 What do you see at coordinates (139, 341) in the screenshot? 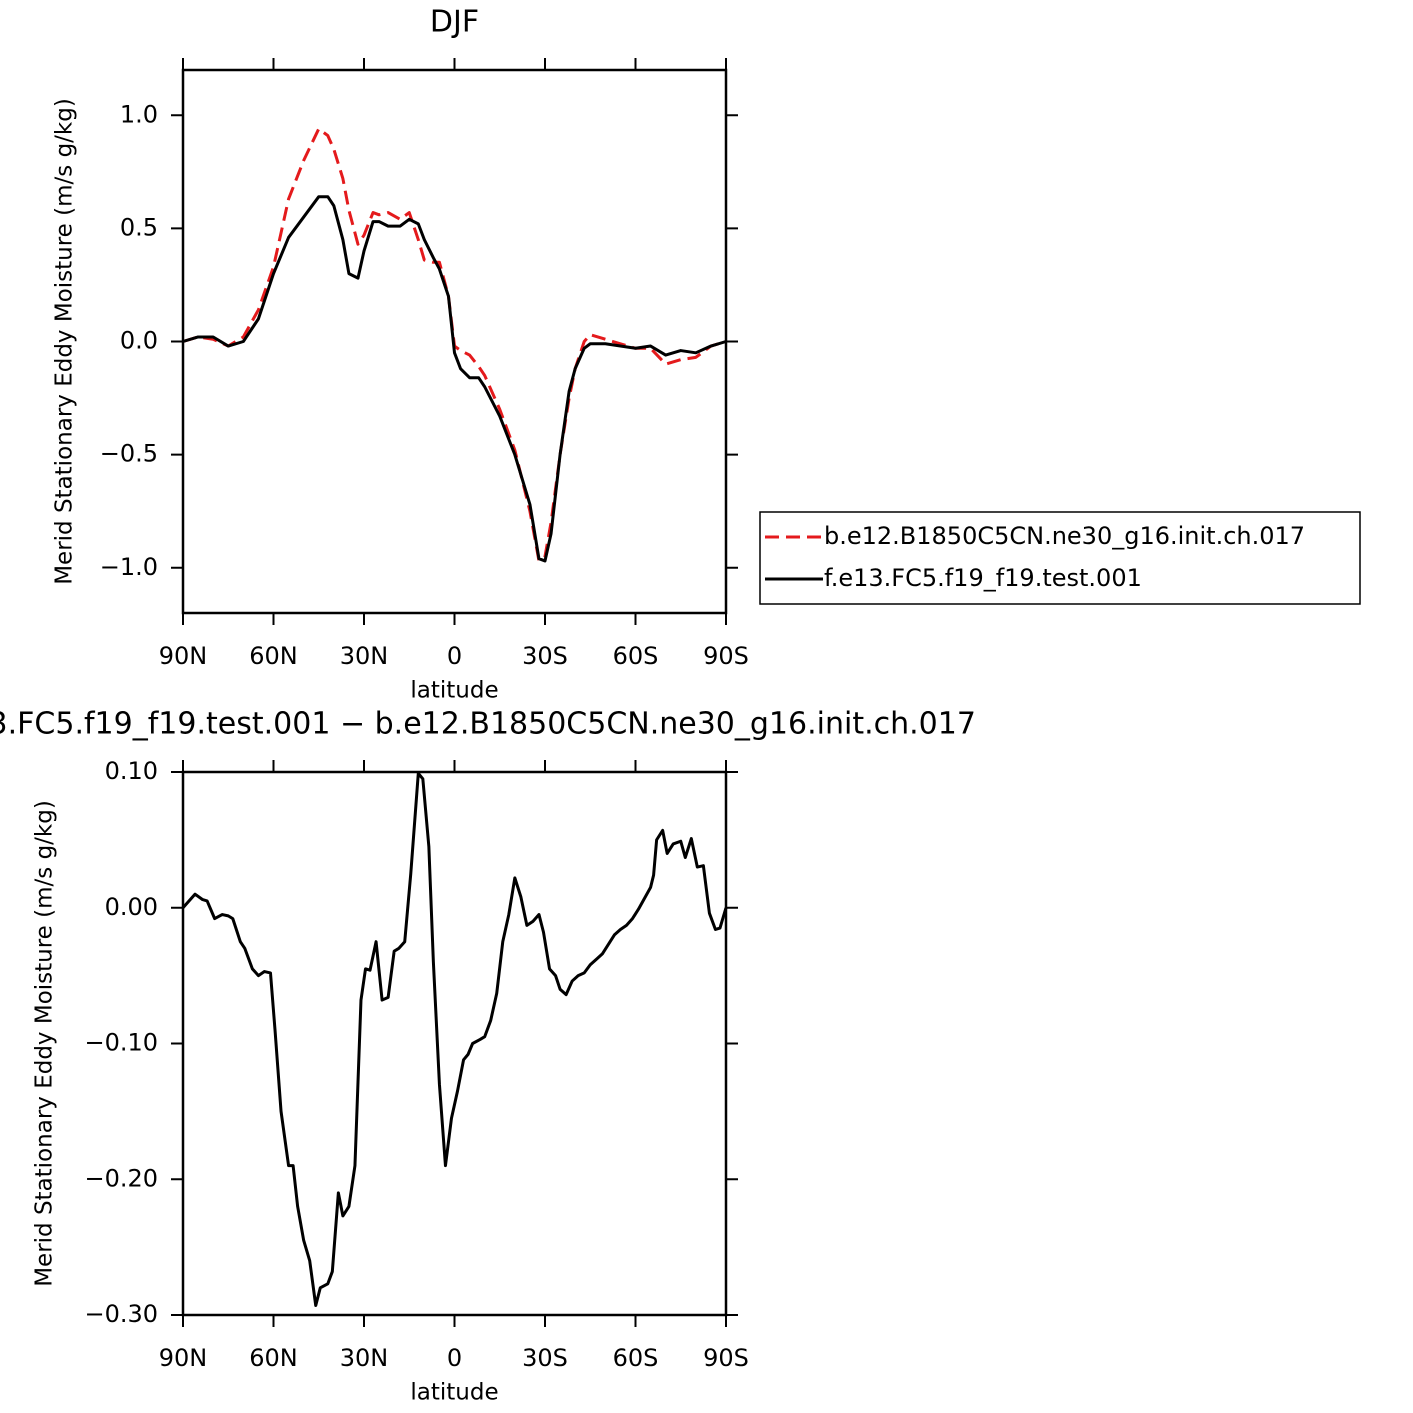
I see `y-tick-label: 0.0` at bounding box center [139, 341].